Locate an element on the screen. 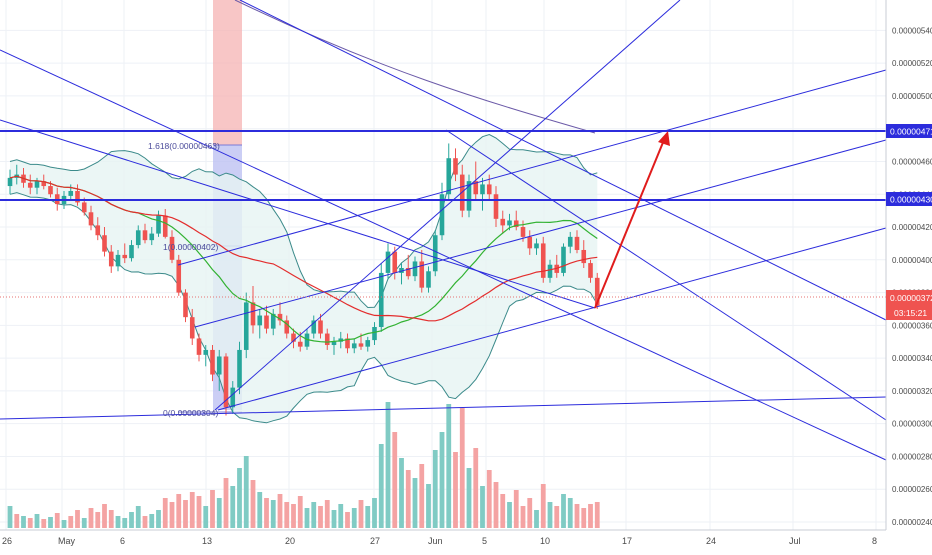  countdown-text: 03:15:21 is located at coordinates (910, 313).